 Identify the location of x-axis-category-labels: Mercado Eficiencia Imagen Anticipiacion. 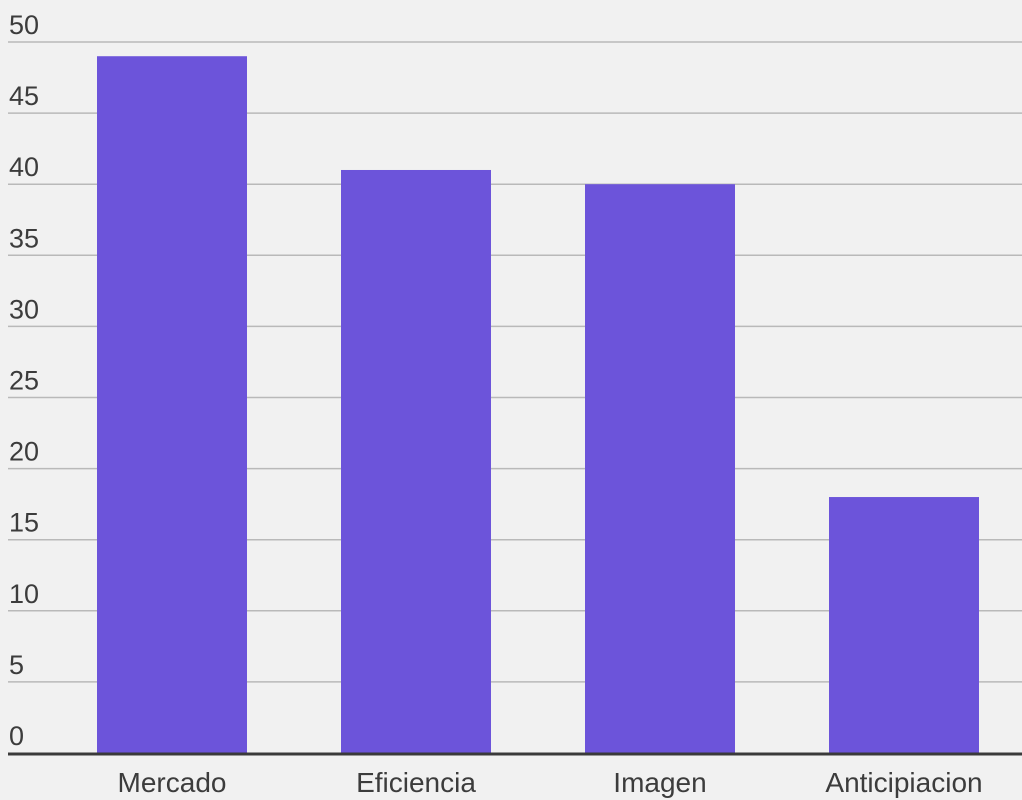
(550, 782).